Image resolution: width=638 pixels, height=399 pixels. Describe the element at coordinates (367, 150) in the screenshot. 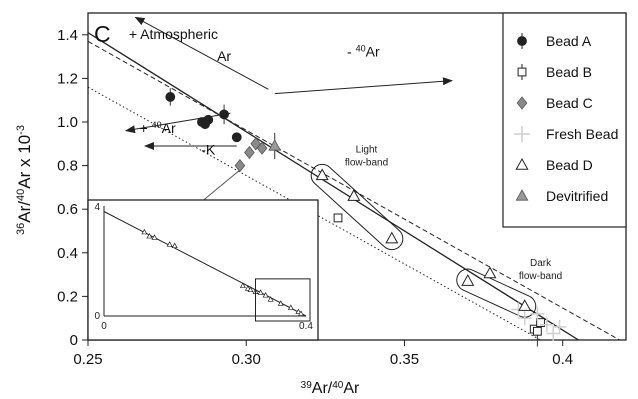

I see `annotation-label: Light` at that location.